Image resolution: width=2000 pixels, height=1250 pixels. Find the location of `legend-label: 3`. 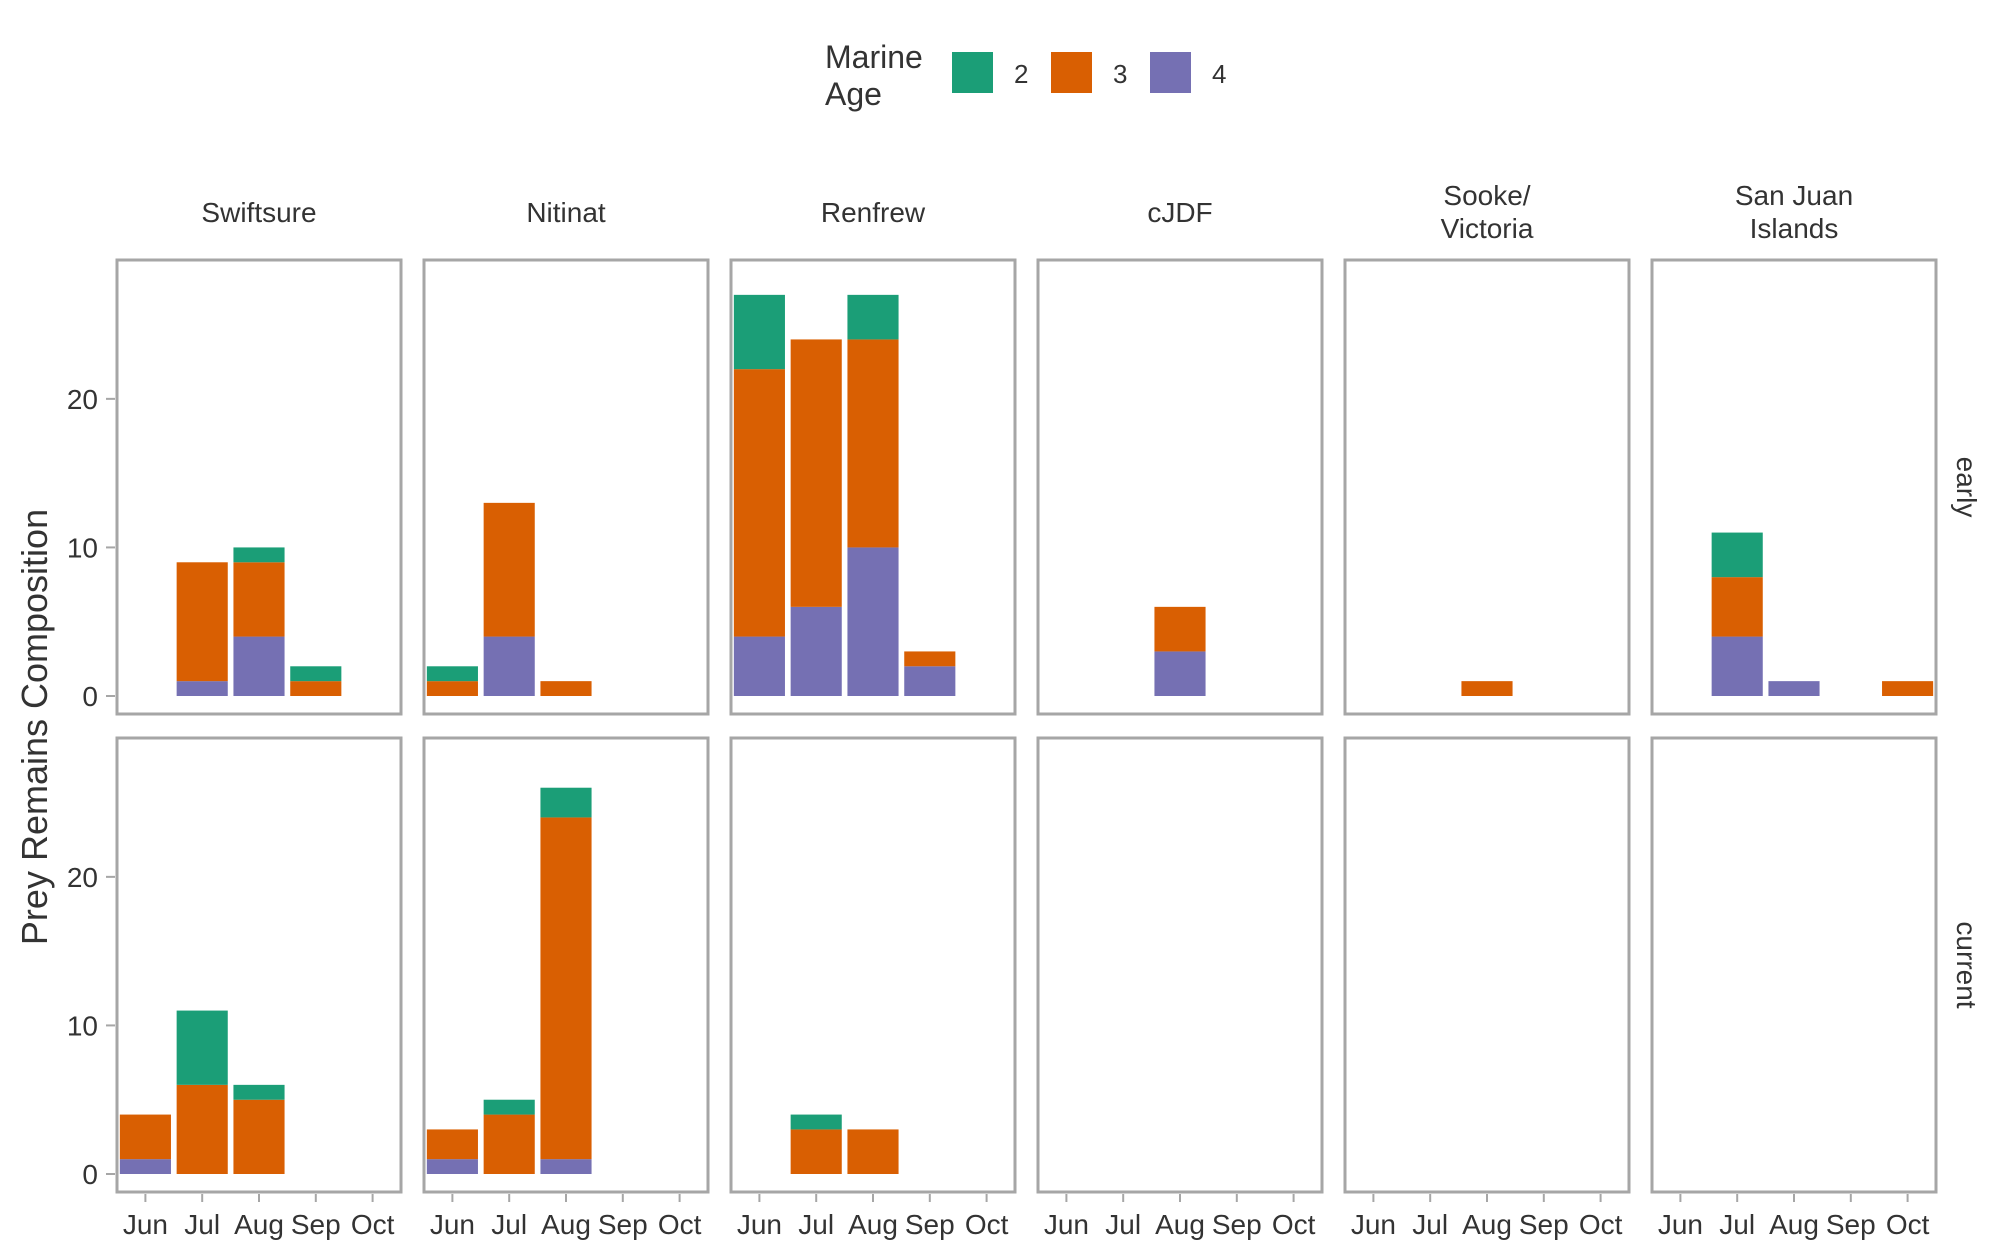

legend-label: 3 is located at coordinates (1120, 74).